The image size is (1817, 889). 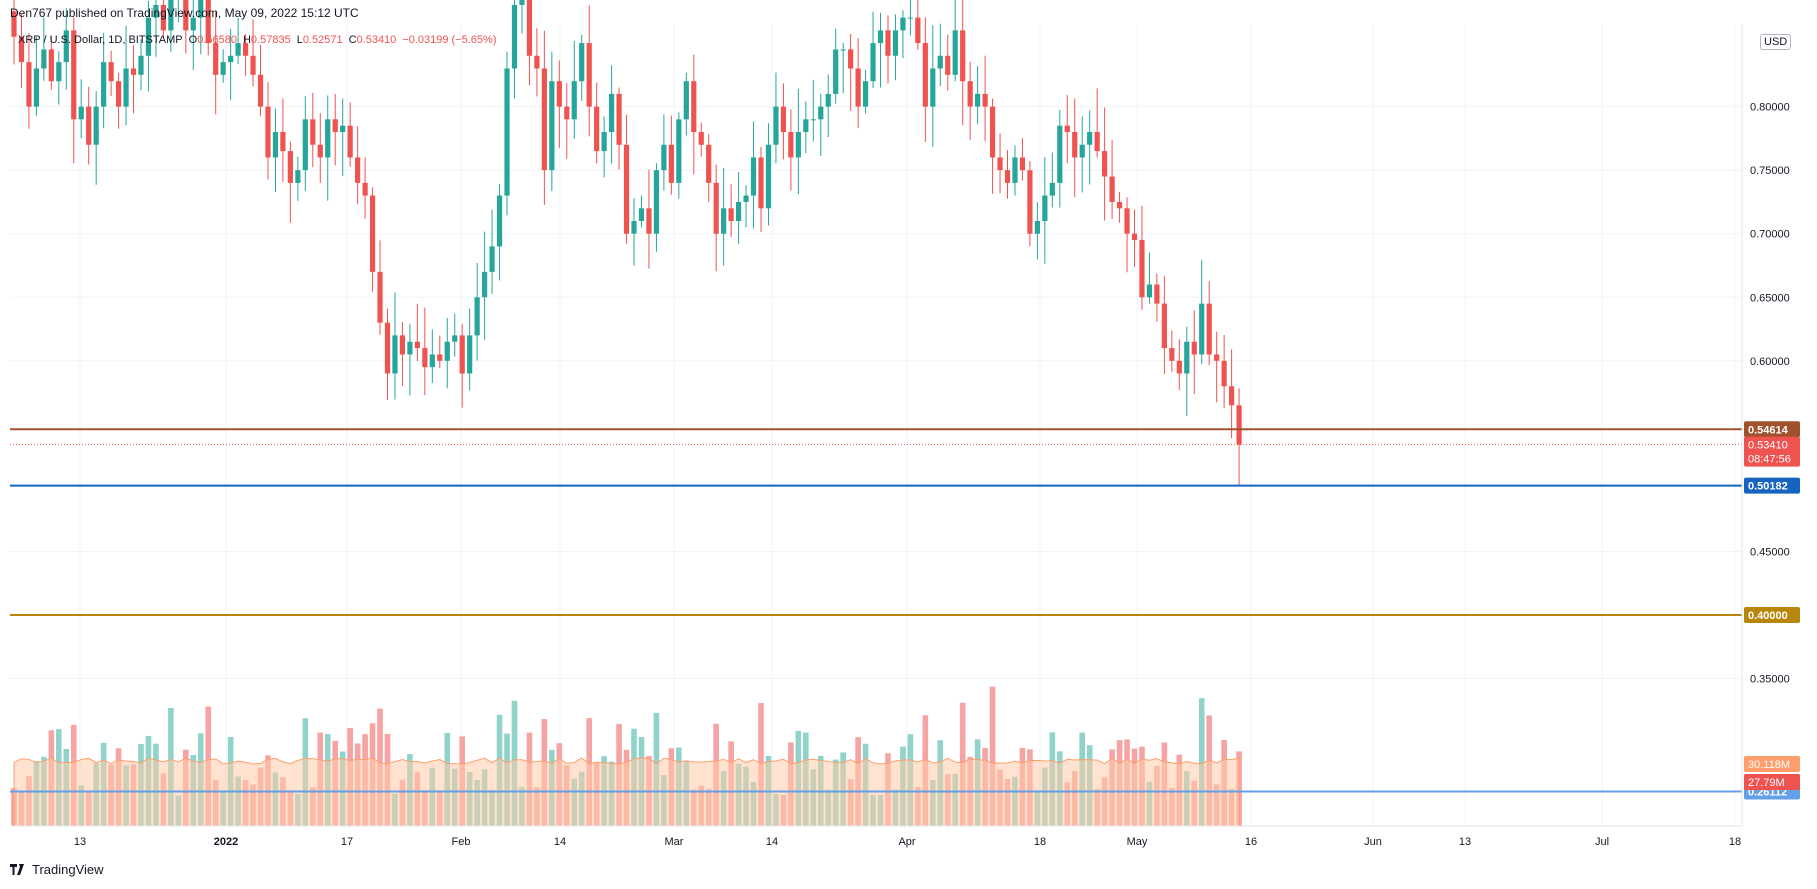 What do you see at coordinates (347, 842) in the screenshot?
I see `x-tick-label: 17` at bounding box center [347, 842].